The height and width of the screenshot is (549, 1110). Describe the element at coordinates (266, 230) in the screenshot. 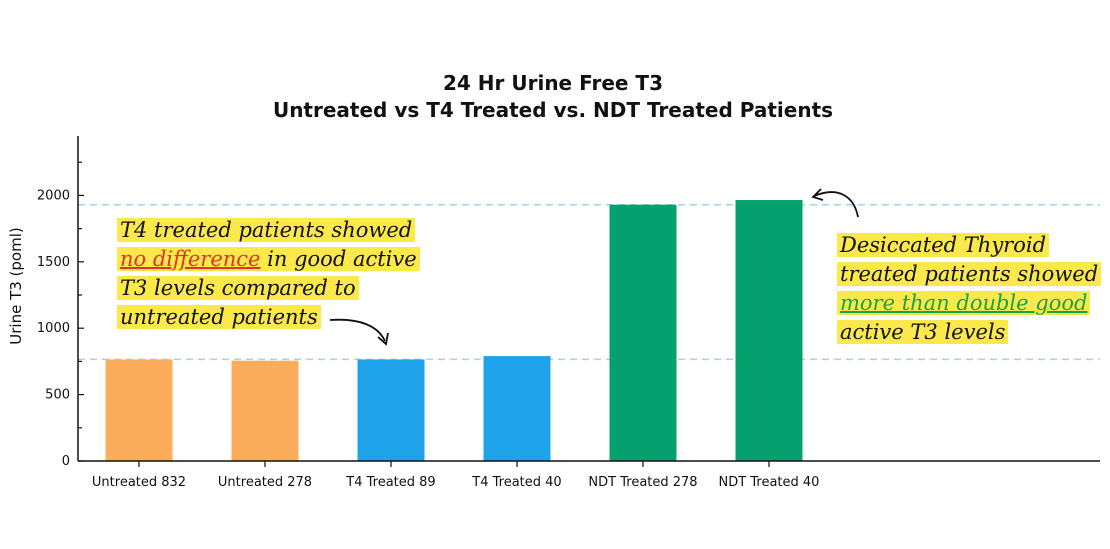

I see `left-note-line-1: T4 treated patients showed` at that location.